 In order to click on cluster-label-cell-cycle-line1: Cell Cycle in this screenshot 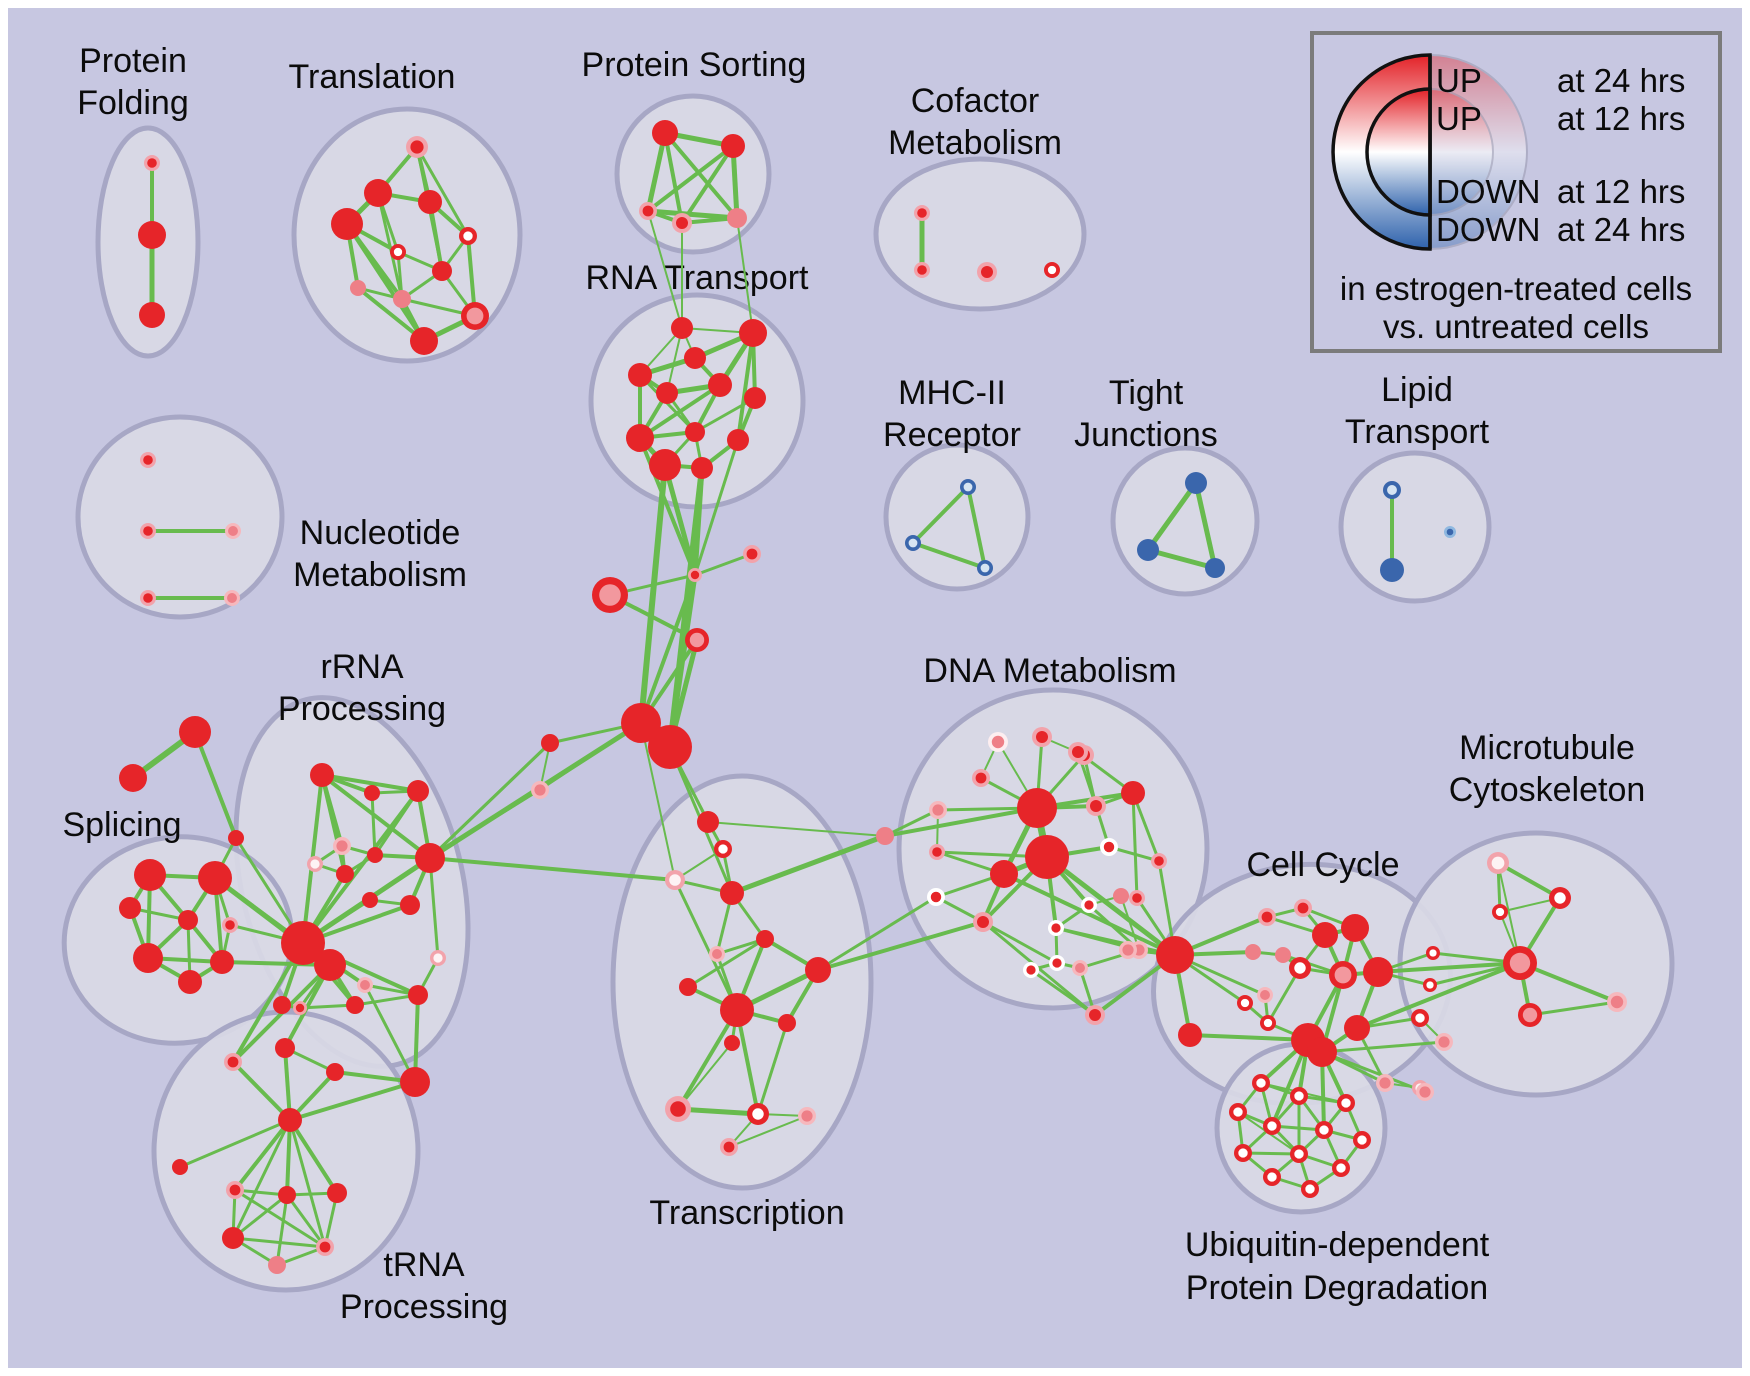, I will do `click(1322, 865)`.